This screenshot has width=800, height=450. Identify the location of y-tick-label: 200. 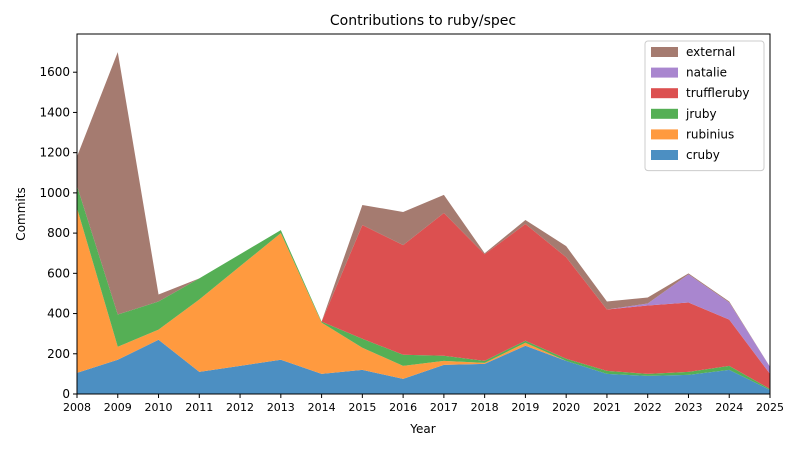
(58, 354).